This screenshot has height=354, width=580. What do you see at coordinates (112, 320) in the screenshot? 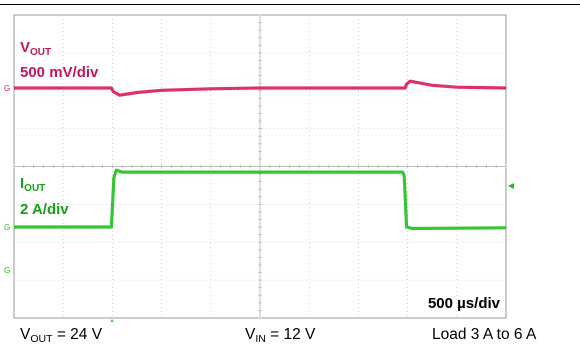
I see `trigger-position-arrow` at bounding box center [112, 320].